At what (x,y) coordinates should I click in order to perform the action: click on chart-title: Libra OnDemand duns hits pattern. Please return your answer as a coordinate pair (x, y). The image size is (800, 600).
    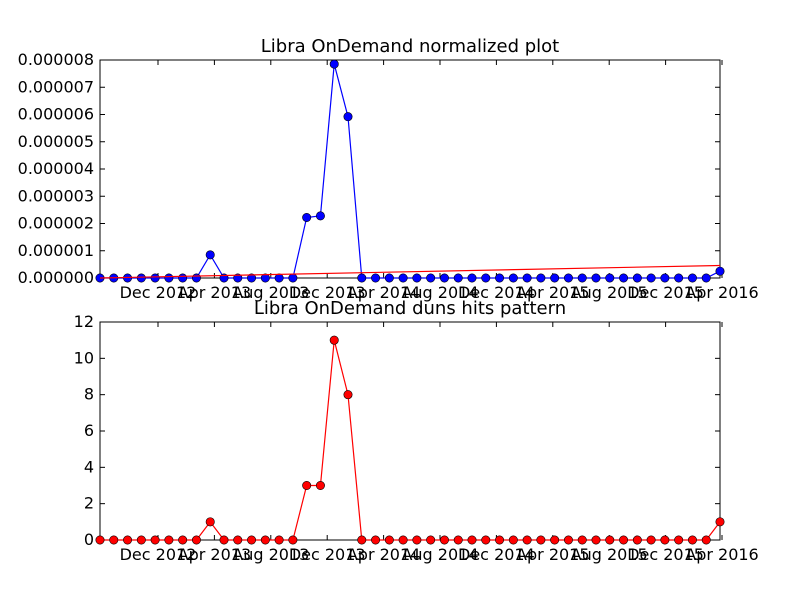
    Looking at the image, I should click on (410, 308).